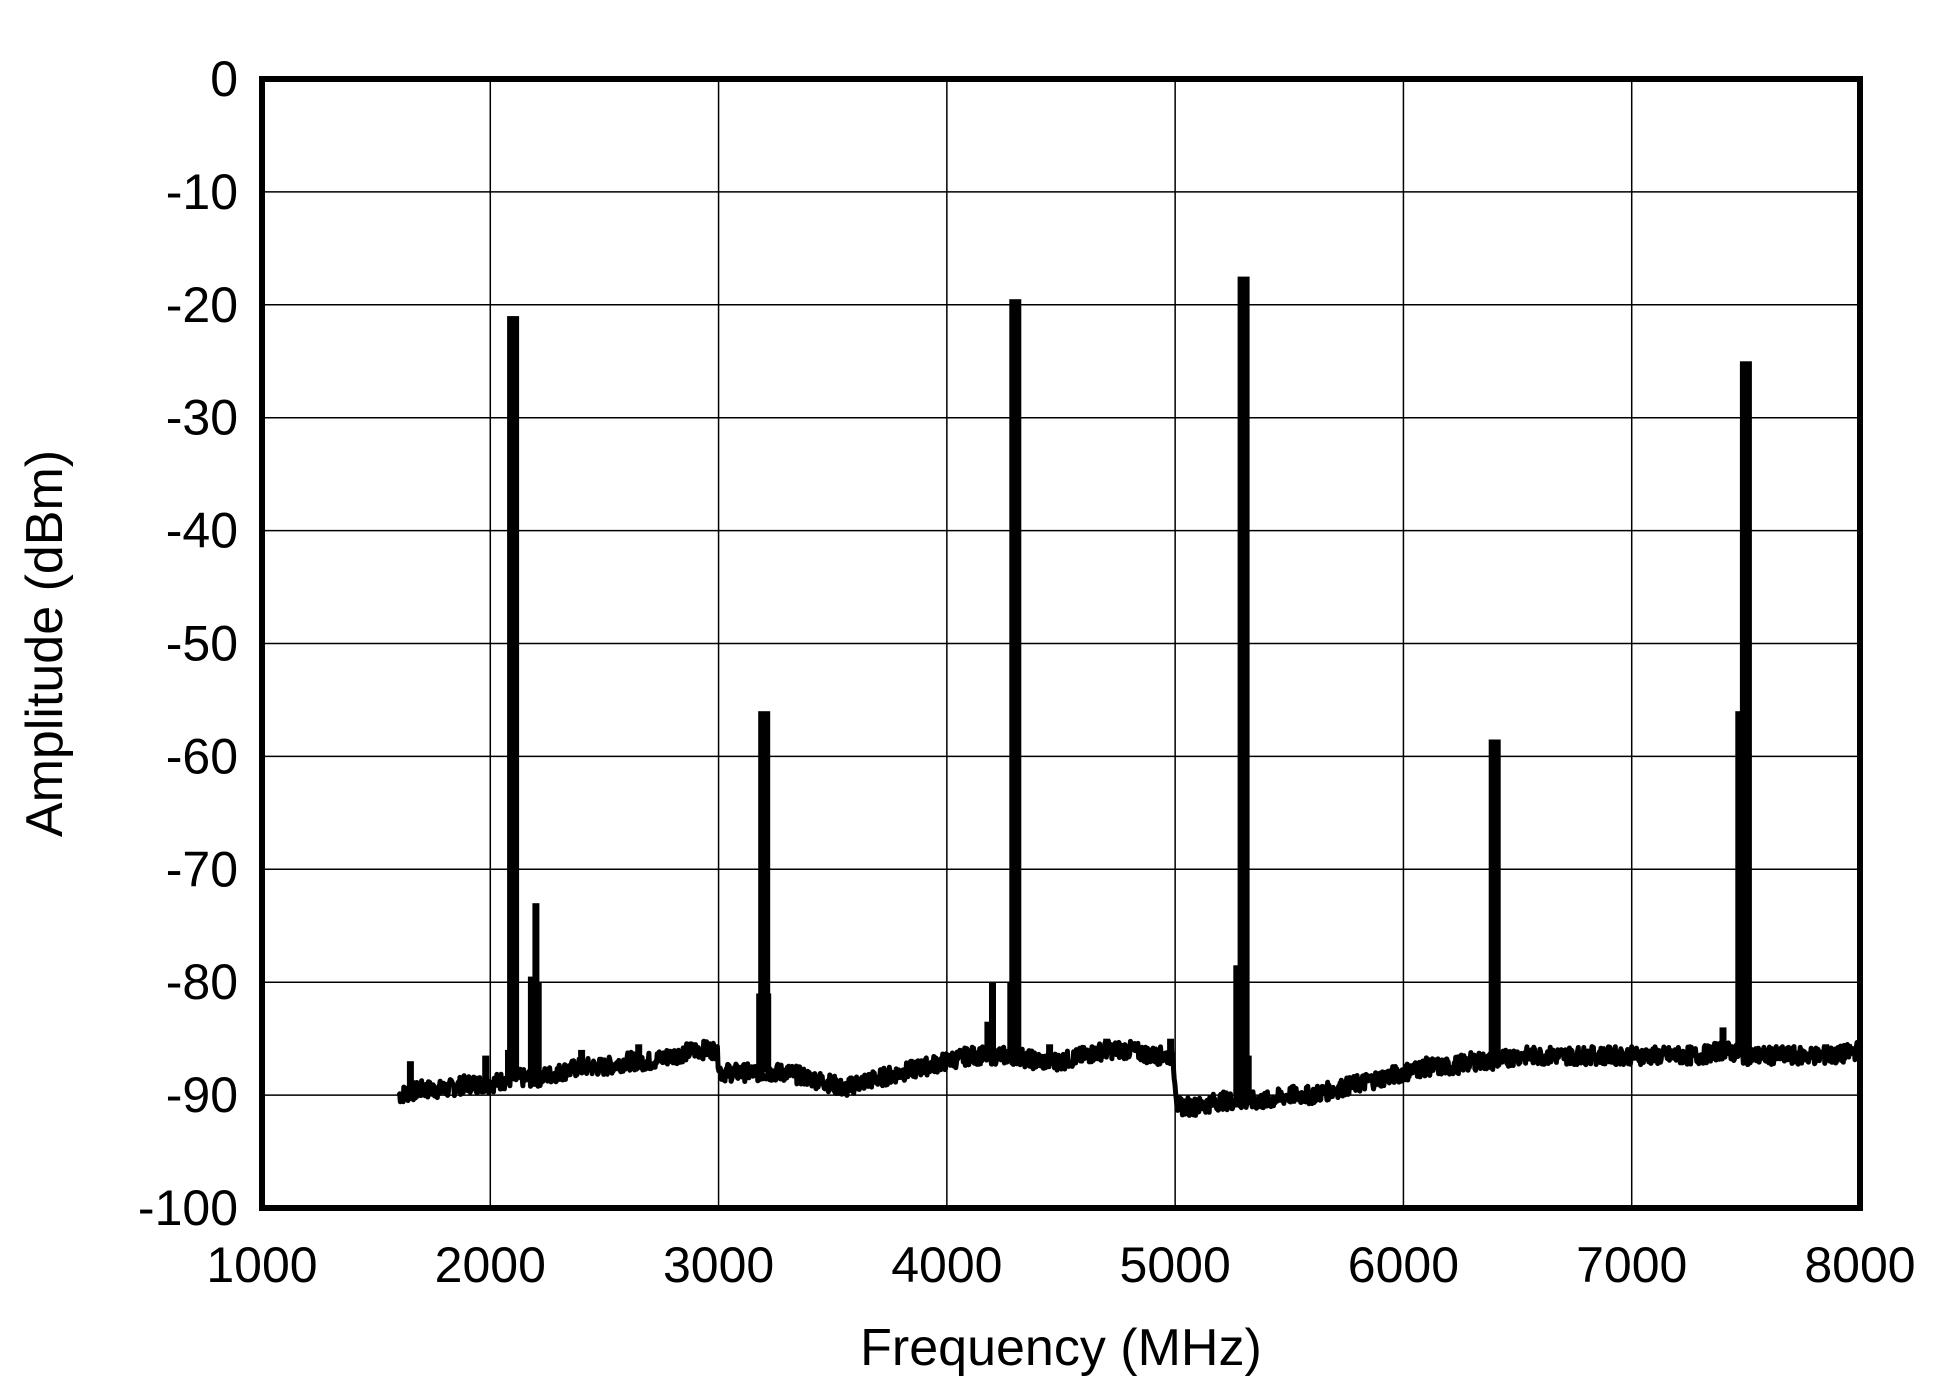 Image resolution: width=1950 pixels, height=1382 pixels. What do you see at coordinates (1631, 1265) in the screenshot?
I see `x-tick-label: 7000` at bounding box center [1631, 1265].